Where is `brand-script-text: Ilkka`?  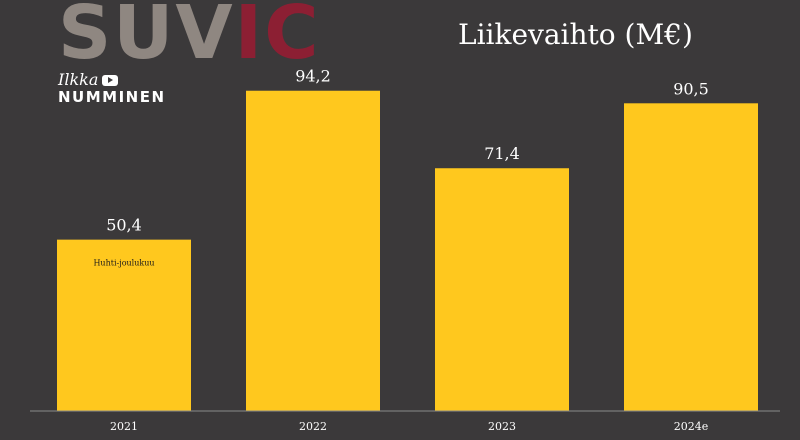
brand-script-text: Ilkka is located at coordinates (78, 79).